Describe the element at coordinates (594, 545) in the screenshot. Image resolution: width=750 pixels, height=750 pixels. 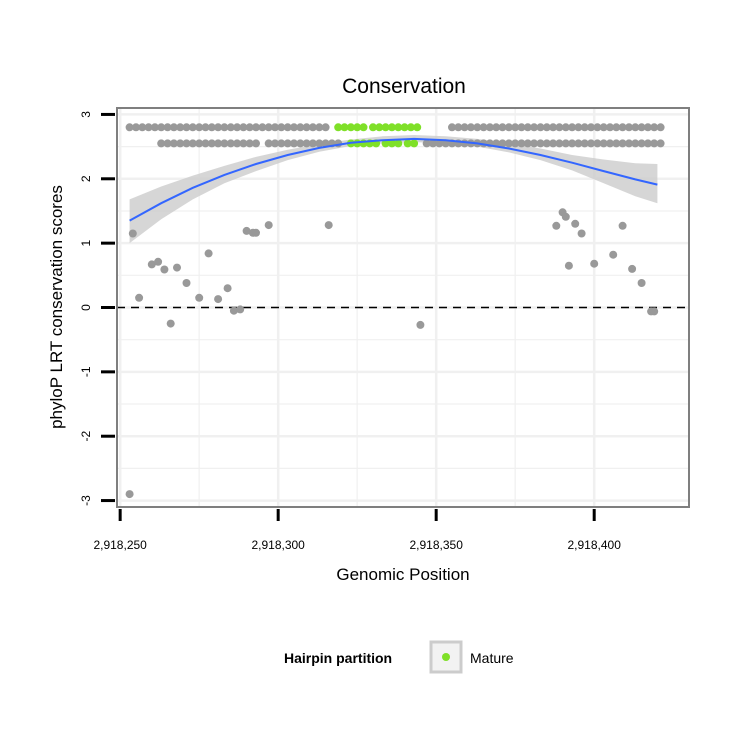
I see `x-axis-tick-label: 2,918,400` at that location.